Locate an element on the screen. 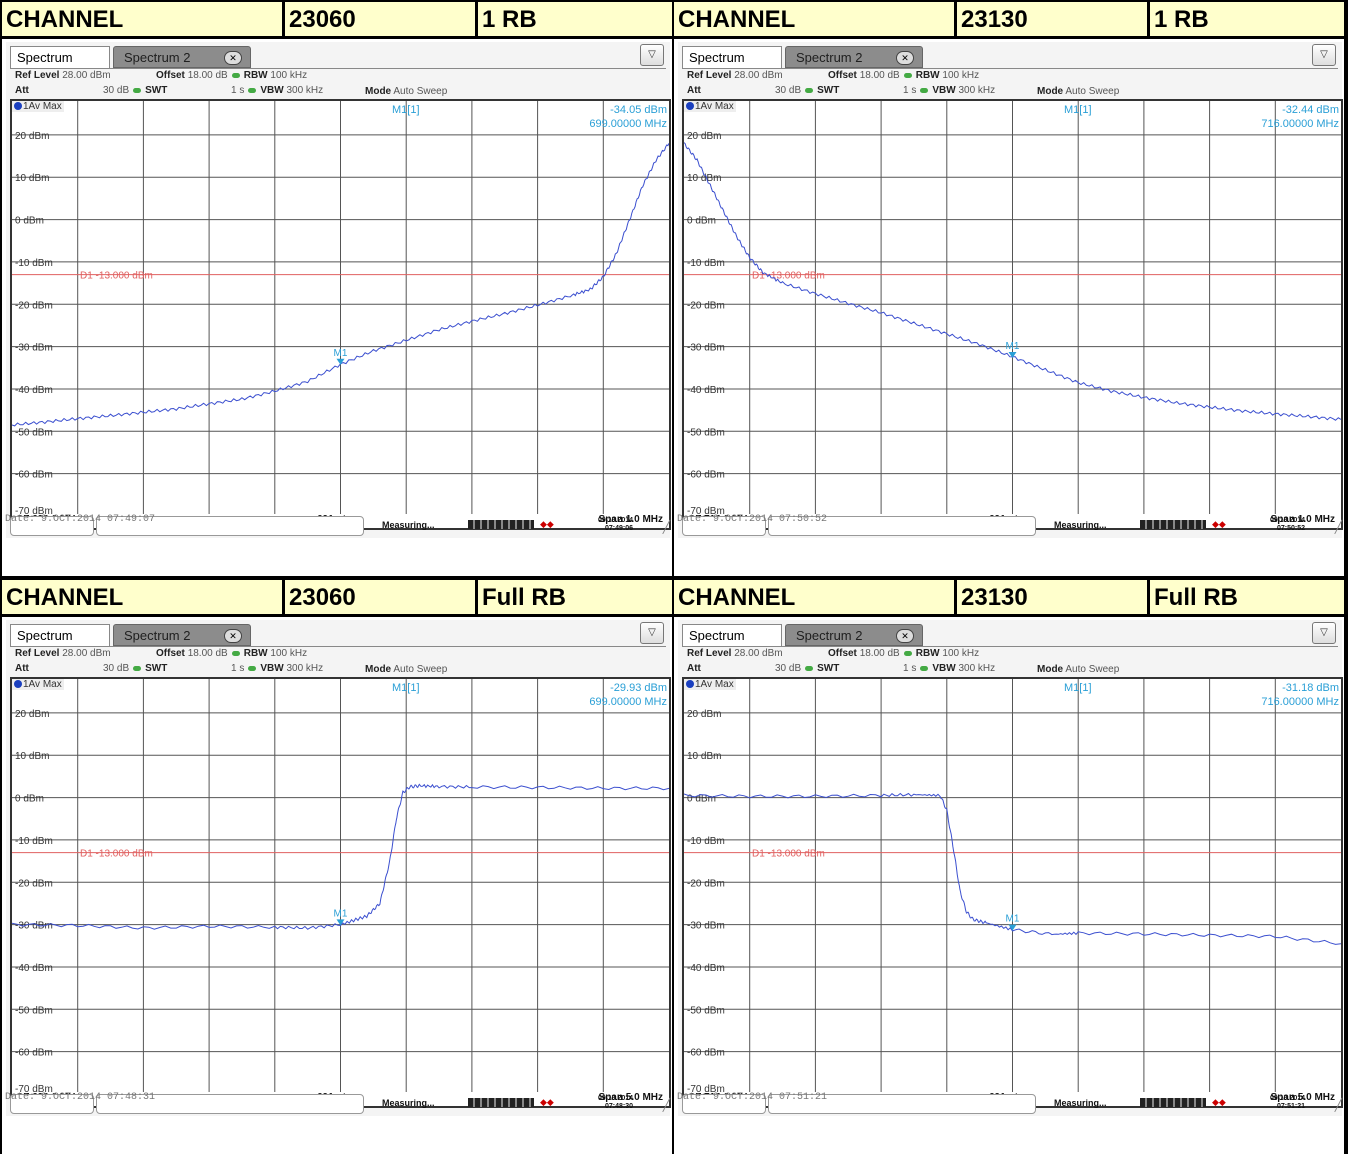 The height and width of the screenshot is (1154, 1348). trace-dot-icon is located at coordinates (690, 106).